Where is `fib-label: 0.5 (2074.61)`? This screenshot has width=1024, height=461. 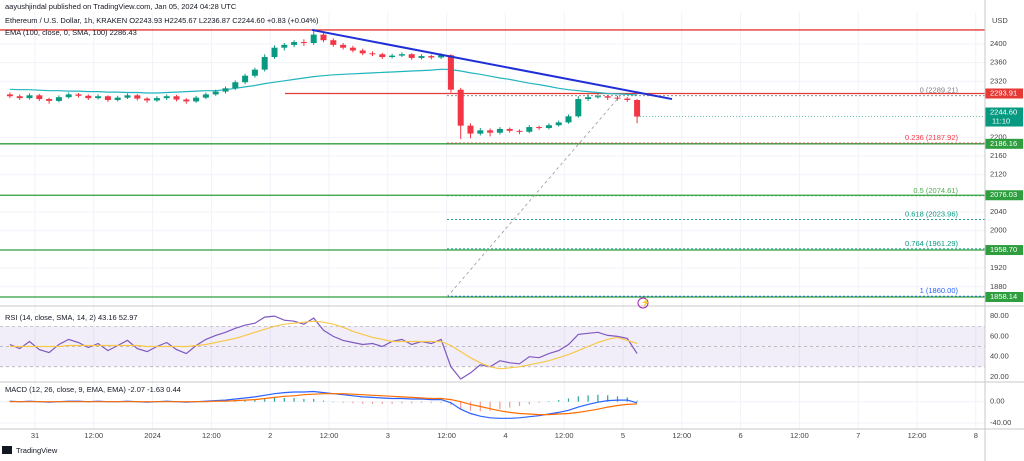
fib-label: 0.5 (2074.61) is located at coordinates (935, 190).